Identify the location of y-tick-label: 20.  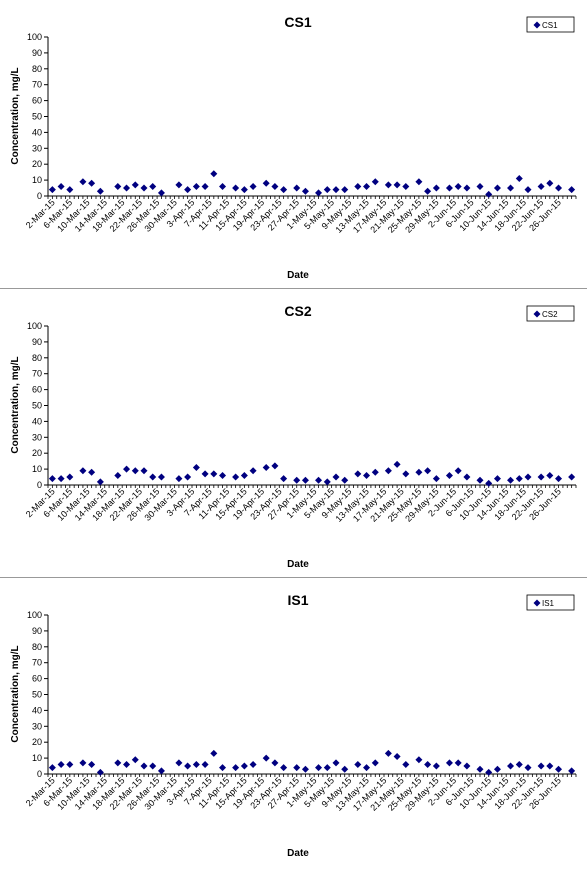
(37, 453).